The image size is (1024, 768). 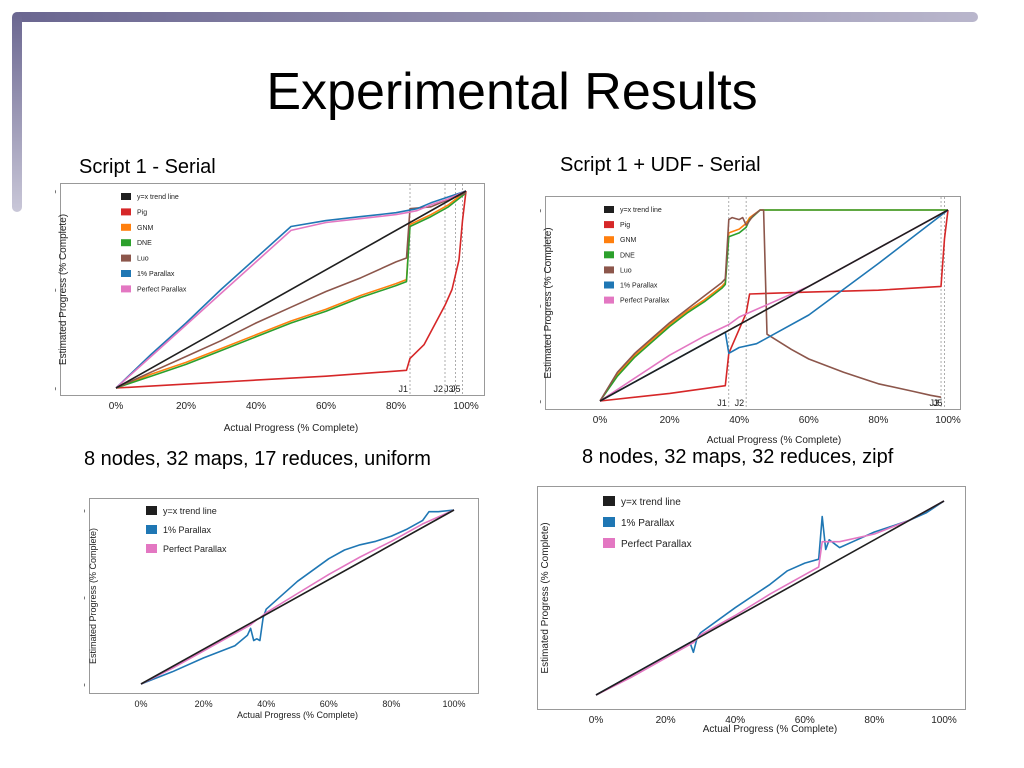 What do you see at coordinates (660, 165) in the screenshot?
I see `caption-chart-2: Script 1 + UDF - Serial` at bounding box center [660, 165].